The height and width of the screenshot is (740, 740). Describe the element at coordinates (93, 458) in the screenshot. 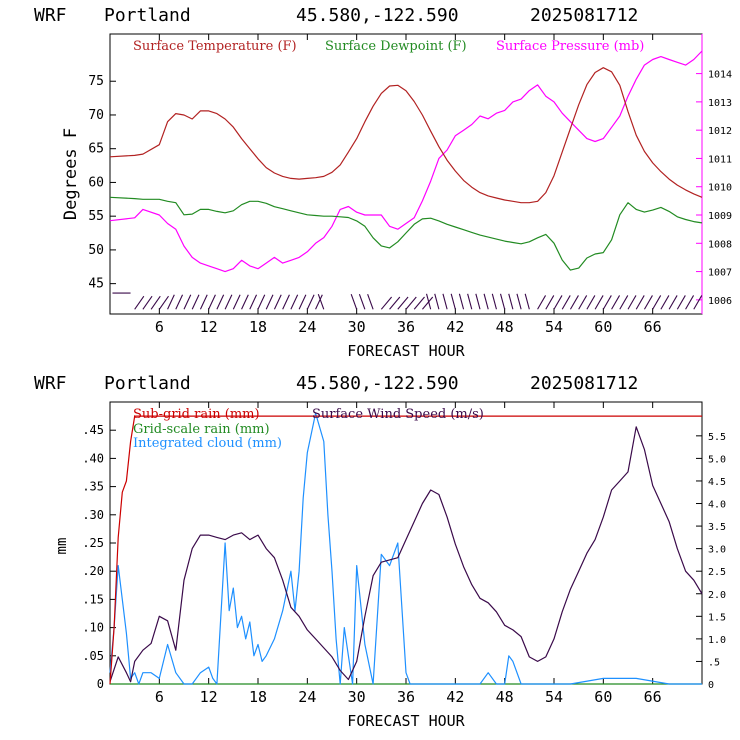

I see `y-left-tick-label: .40` at that location.